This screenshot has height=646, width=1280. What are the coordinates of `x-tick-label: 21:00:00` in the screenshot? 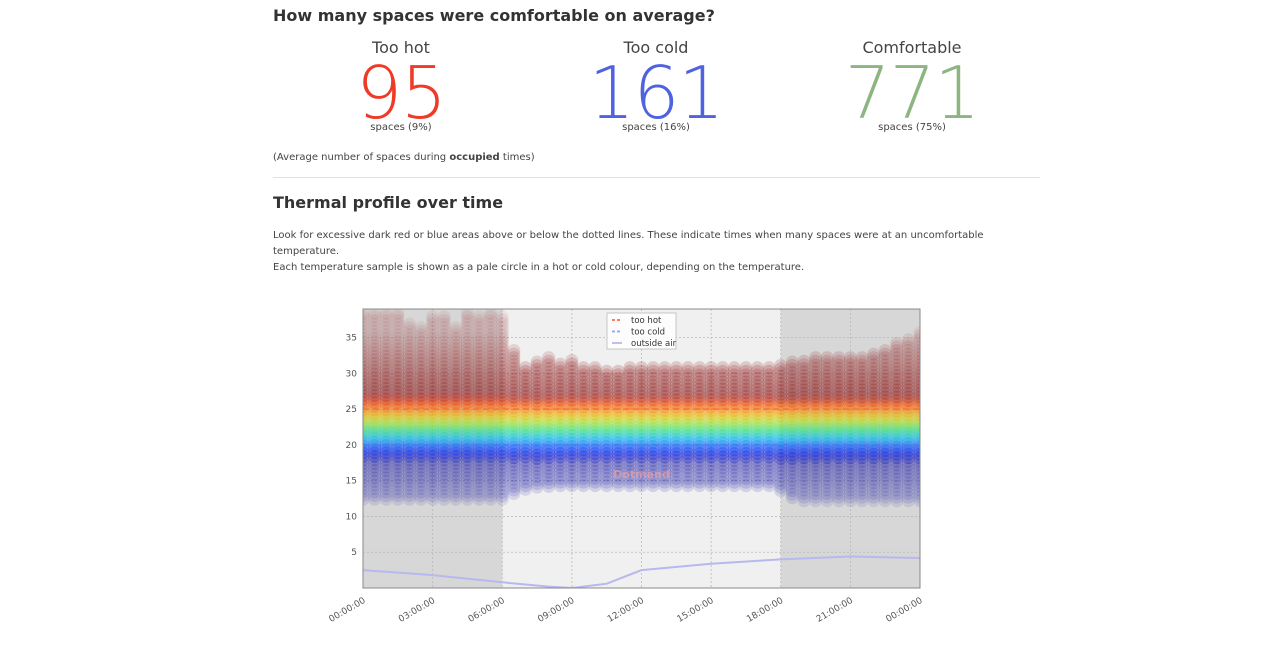 It's located at (835, 610).